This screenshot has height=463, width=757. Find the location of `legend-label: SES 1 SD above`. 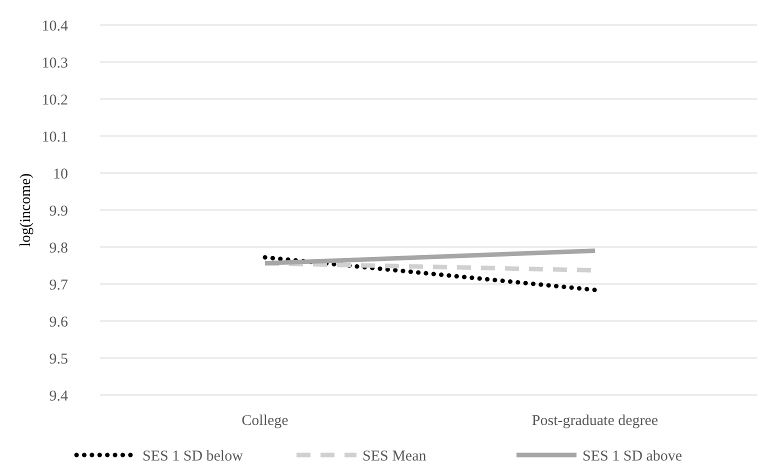

legend-label: SES 1 SD above is located at coordinates (632, 455).